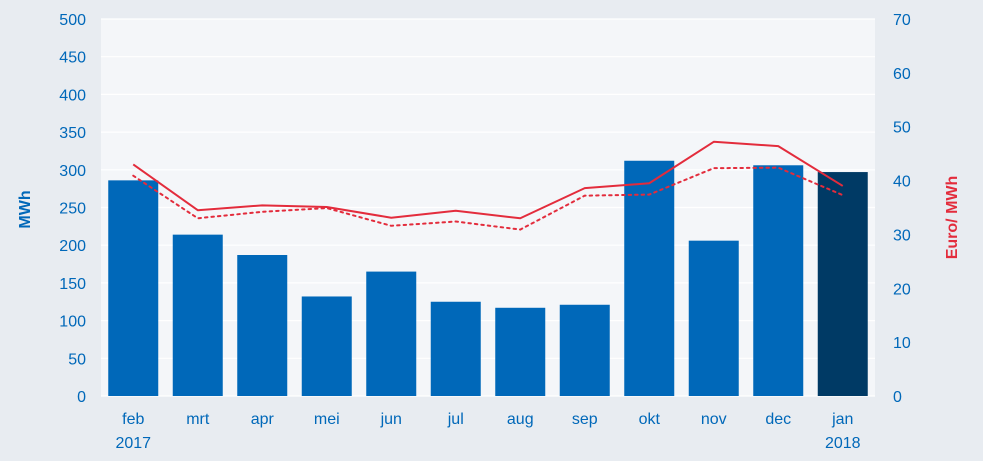  I want to click on x-tick-label: okt, so click(650, 419).